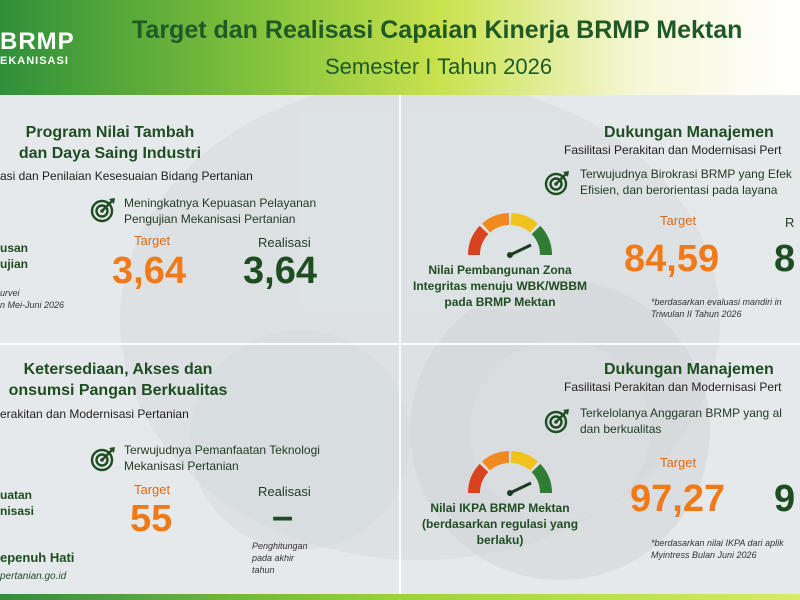 The height and width of the screenshot is (600, 800). What do you see at coordinates (222, 450) in the screenshot?
I see `q3-indicator-line1: Terwujudnya Pemanfaatan Teknologi` at bounding box center [222, 450].